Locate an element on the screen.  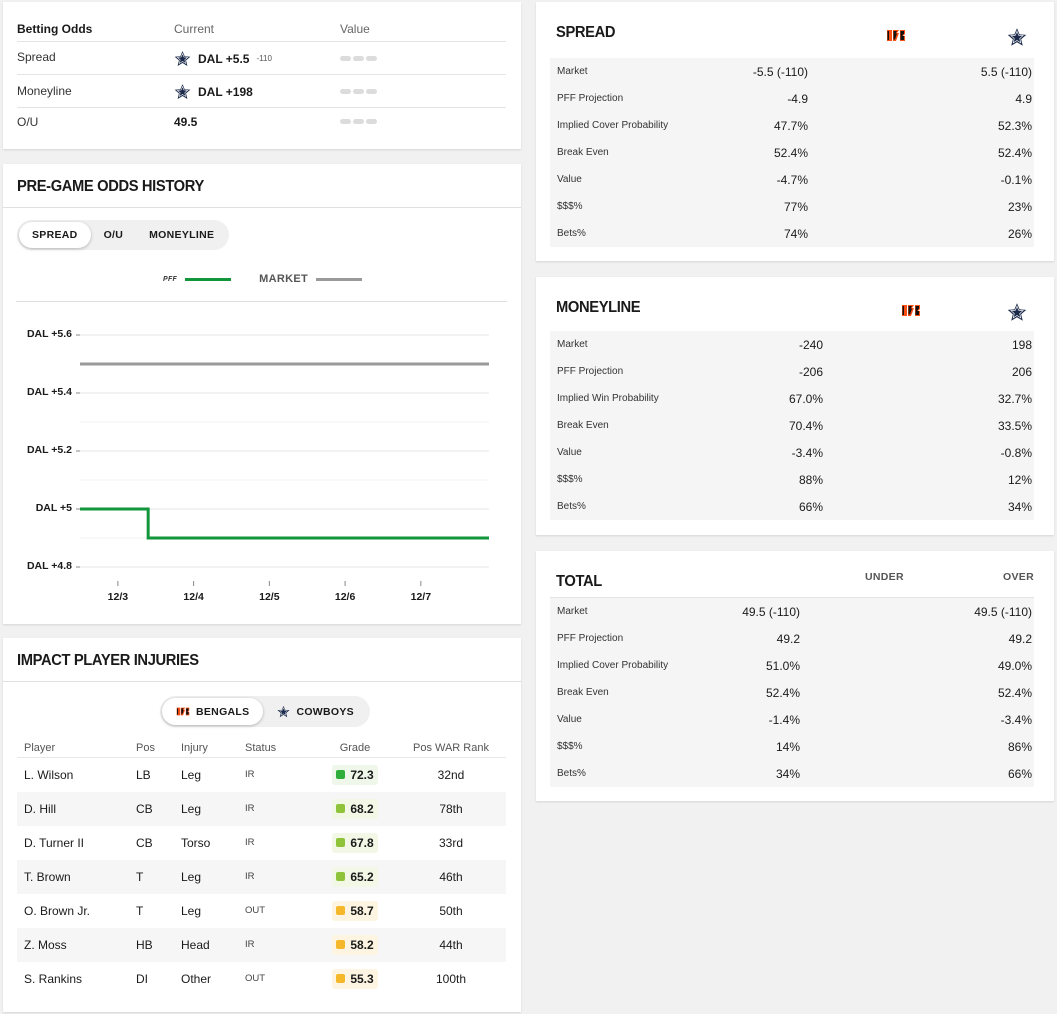
odds-row-spread: Spread DAL +5.5 -110 is located at coordinates (261, 58).